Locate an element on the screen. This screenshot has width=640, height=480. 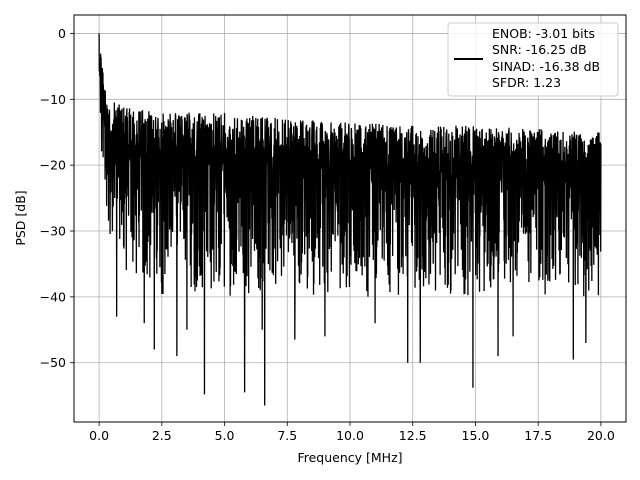
legend-sfdr: SFDR: 1.23 is located at coordinates (526, 82).